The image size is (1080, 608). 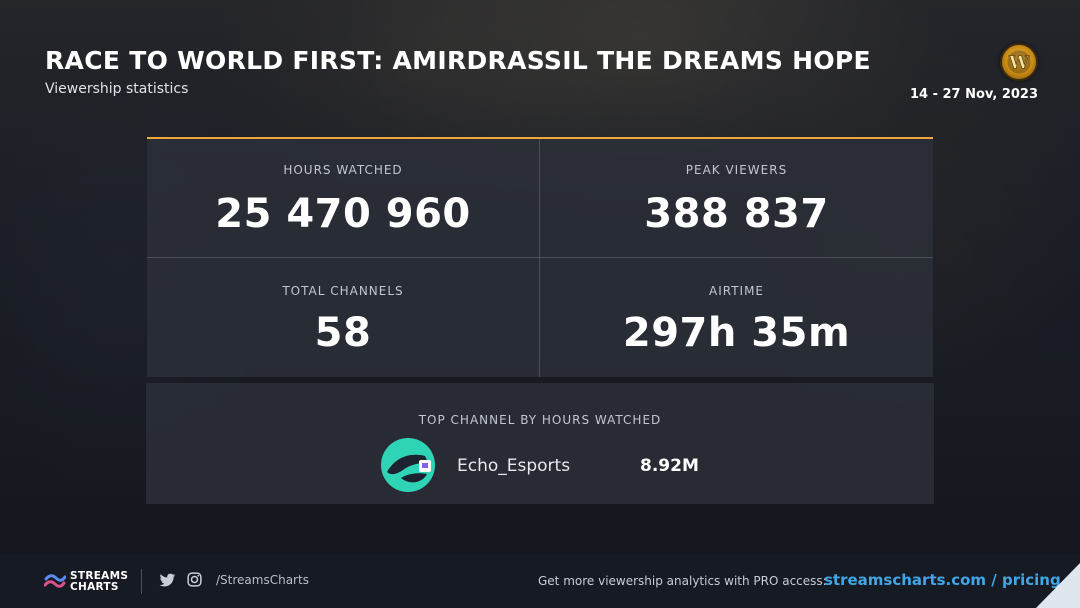 I want to click on brand-line-1: STREAMS, so click(x=99, y=576).